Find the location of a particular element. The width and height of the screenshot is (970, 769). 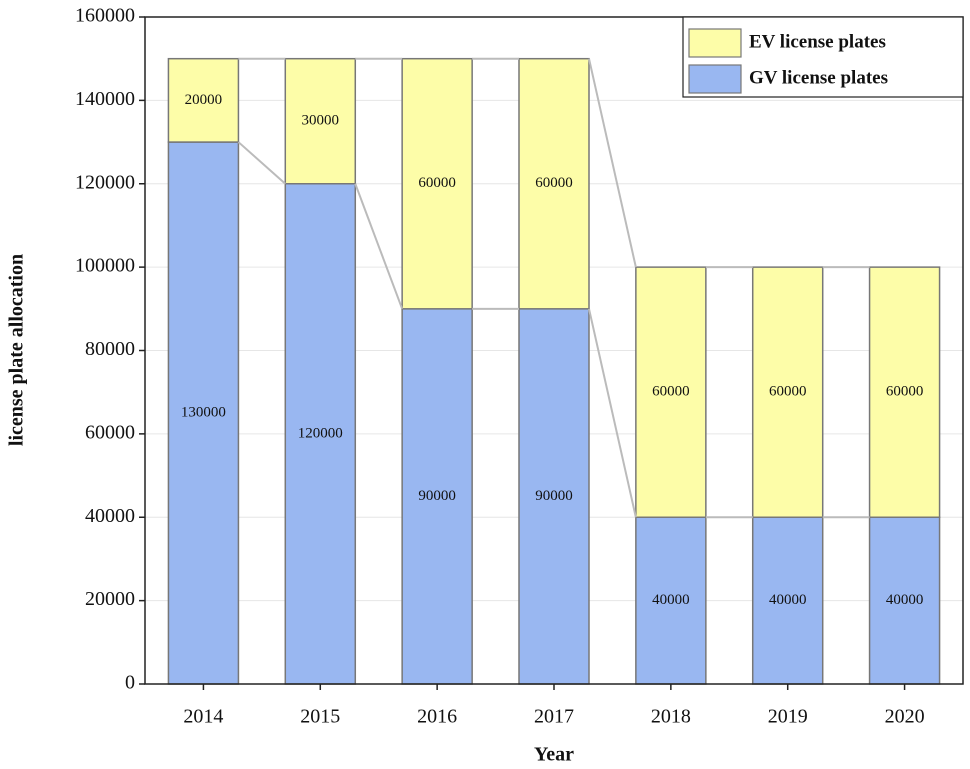

y-tick-label: 0 is located at coordinates (130, 683).